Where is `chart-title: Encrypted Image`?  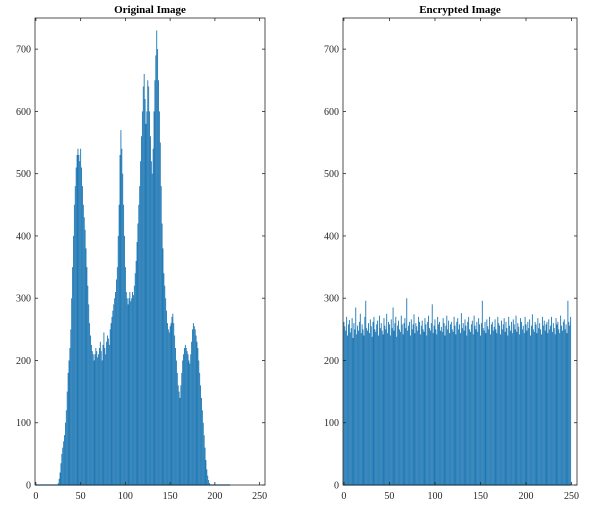
chart-title: Encrypted Image is located at coordinates (460, 10).